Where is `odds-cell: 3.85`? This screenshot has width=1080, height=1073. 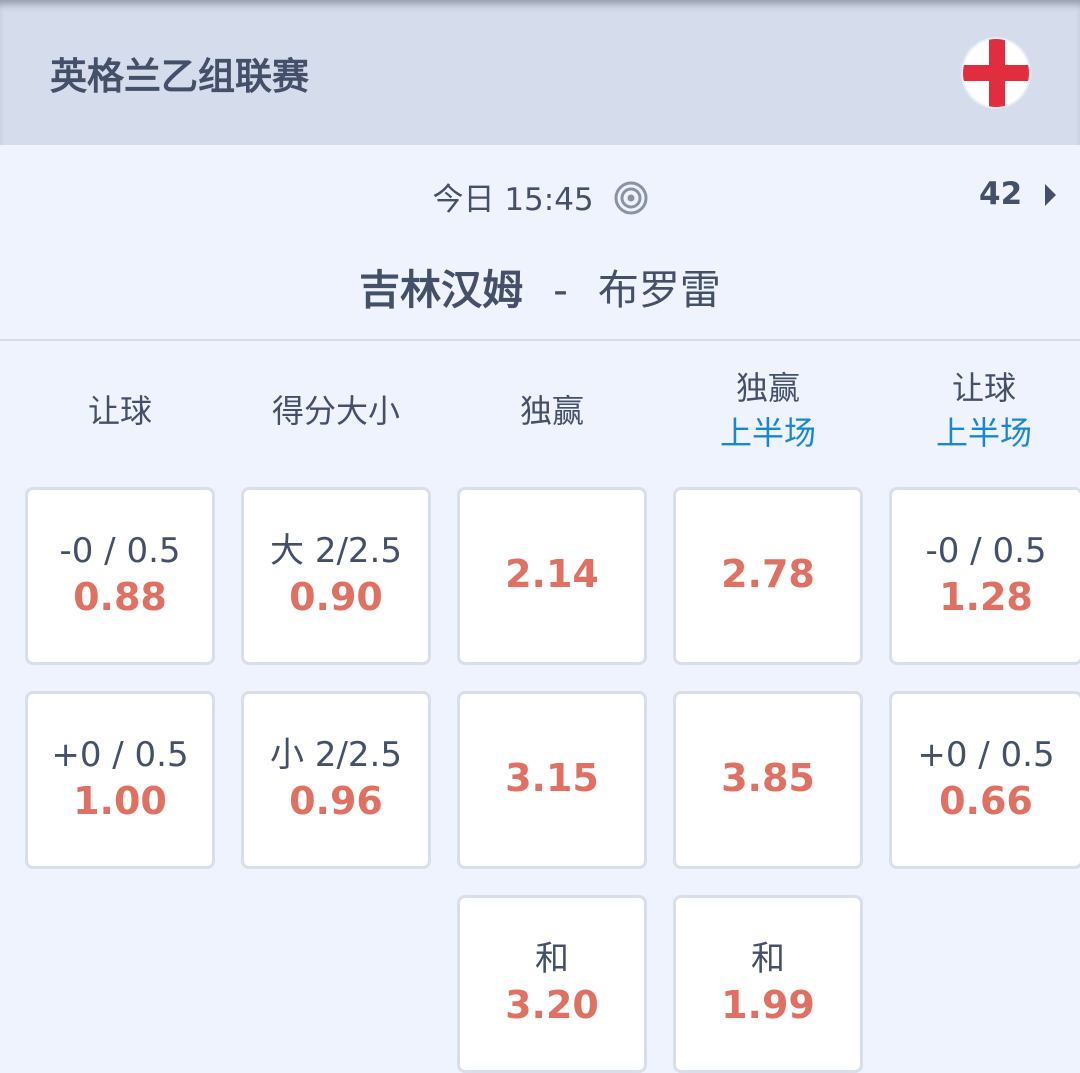
odds-cell: 3.85 is located at coordinates (768, 780).